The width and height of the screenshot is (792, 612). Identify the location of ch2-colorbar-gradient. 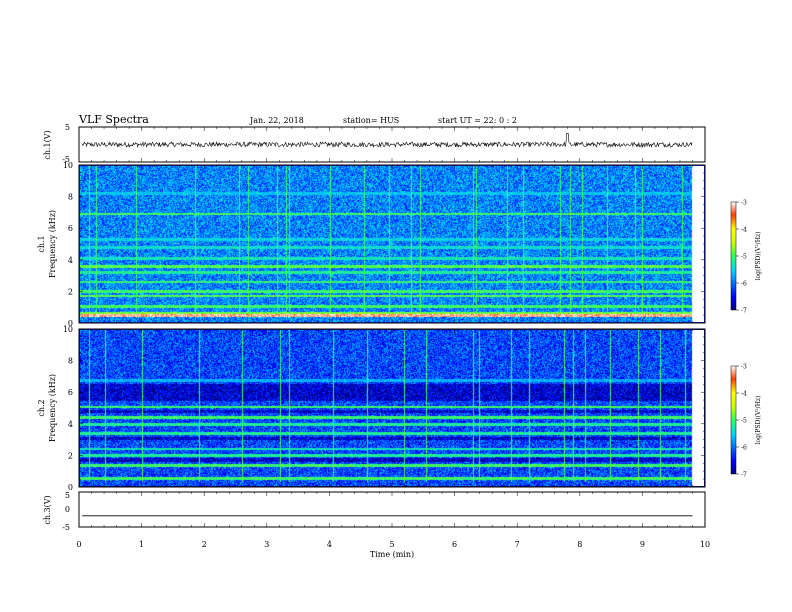
(733, 420).